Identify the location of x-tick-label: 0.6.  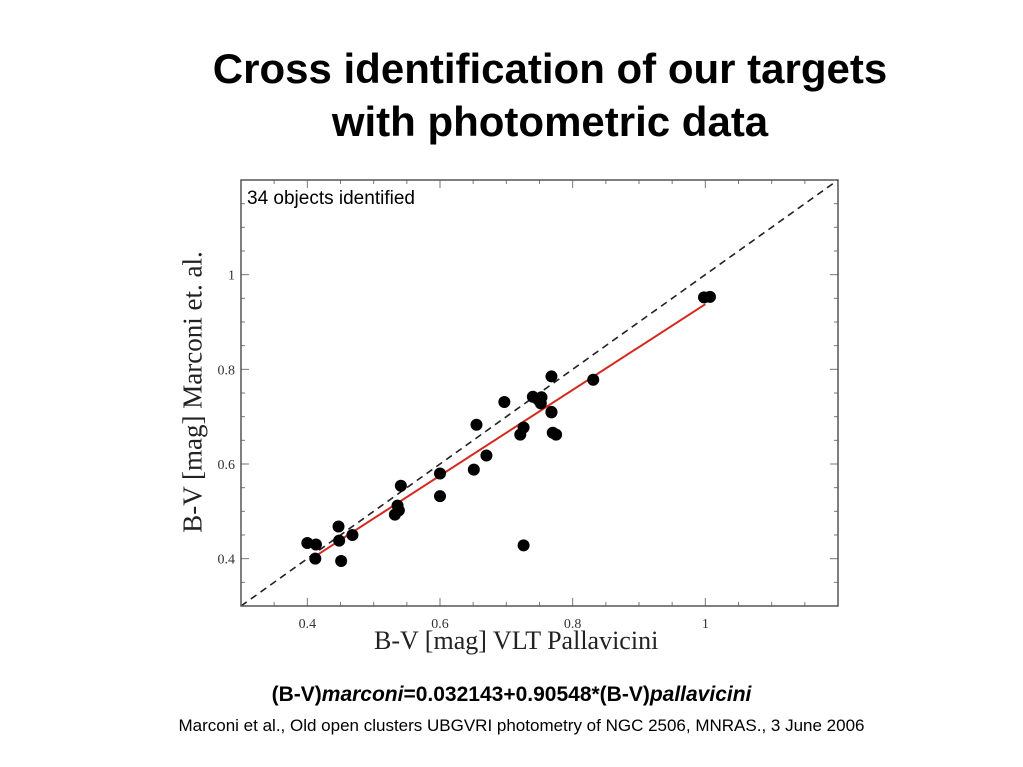
(440, 624).